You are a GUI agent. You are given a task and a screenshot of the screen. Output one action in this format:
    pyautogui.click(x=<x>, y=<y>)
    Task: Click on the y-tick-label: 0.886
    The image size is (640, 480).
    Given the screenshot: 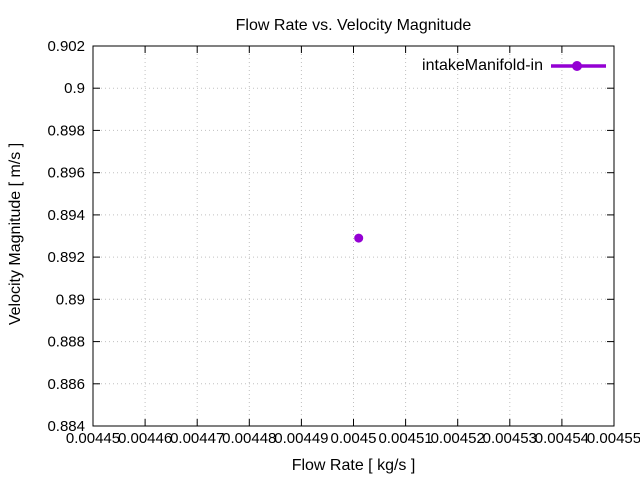 What is the action you would take?
    pyautogui.click(x=66, y=384)
    